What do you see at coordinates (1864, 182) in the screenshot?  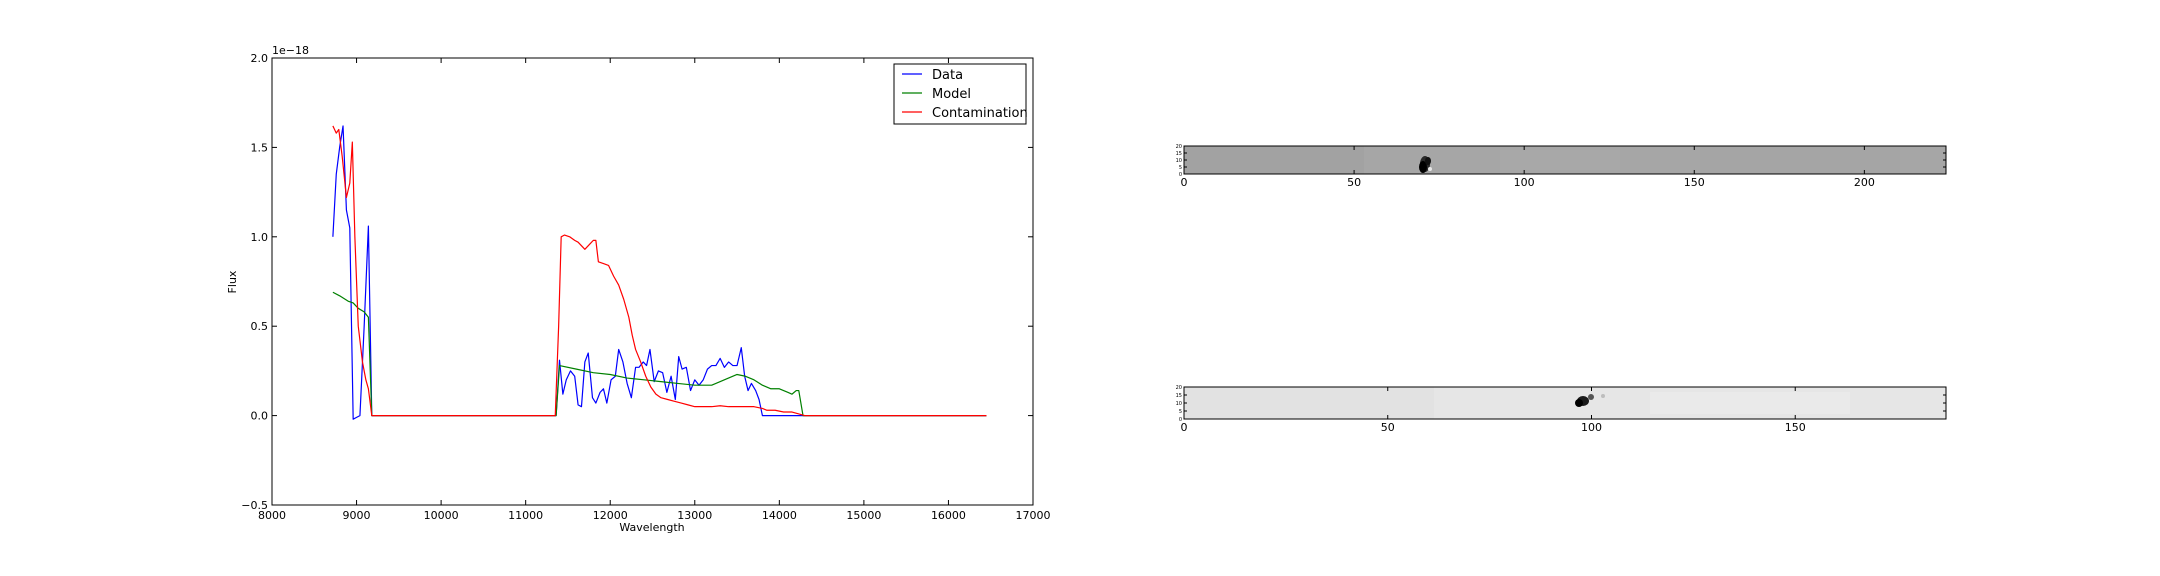 I see `image-x-tick-label: 200` at bounding box center [1864, 182].